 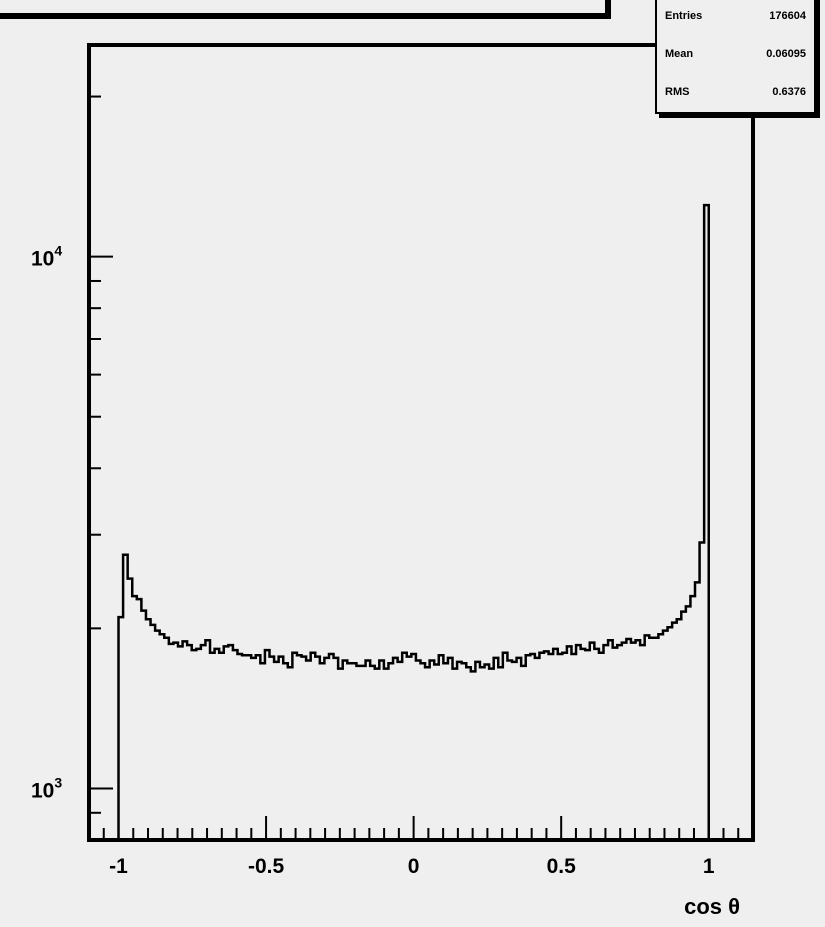 I want to click on stat-mean-label: Mean, so click(x=679, y=54).